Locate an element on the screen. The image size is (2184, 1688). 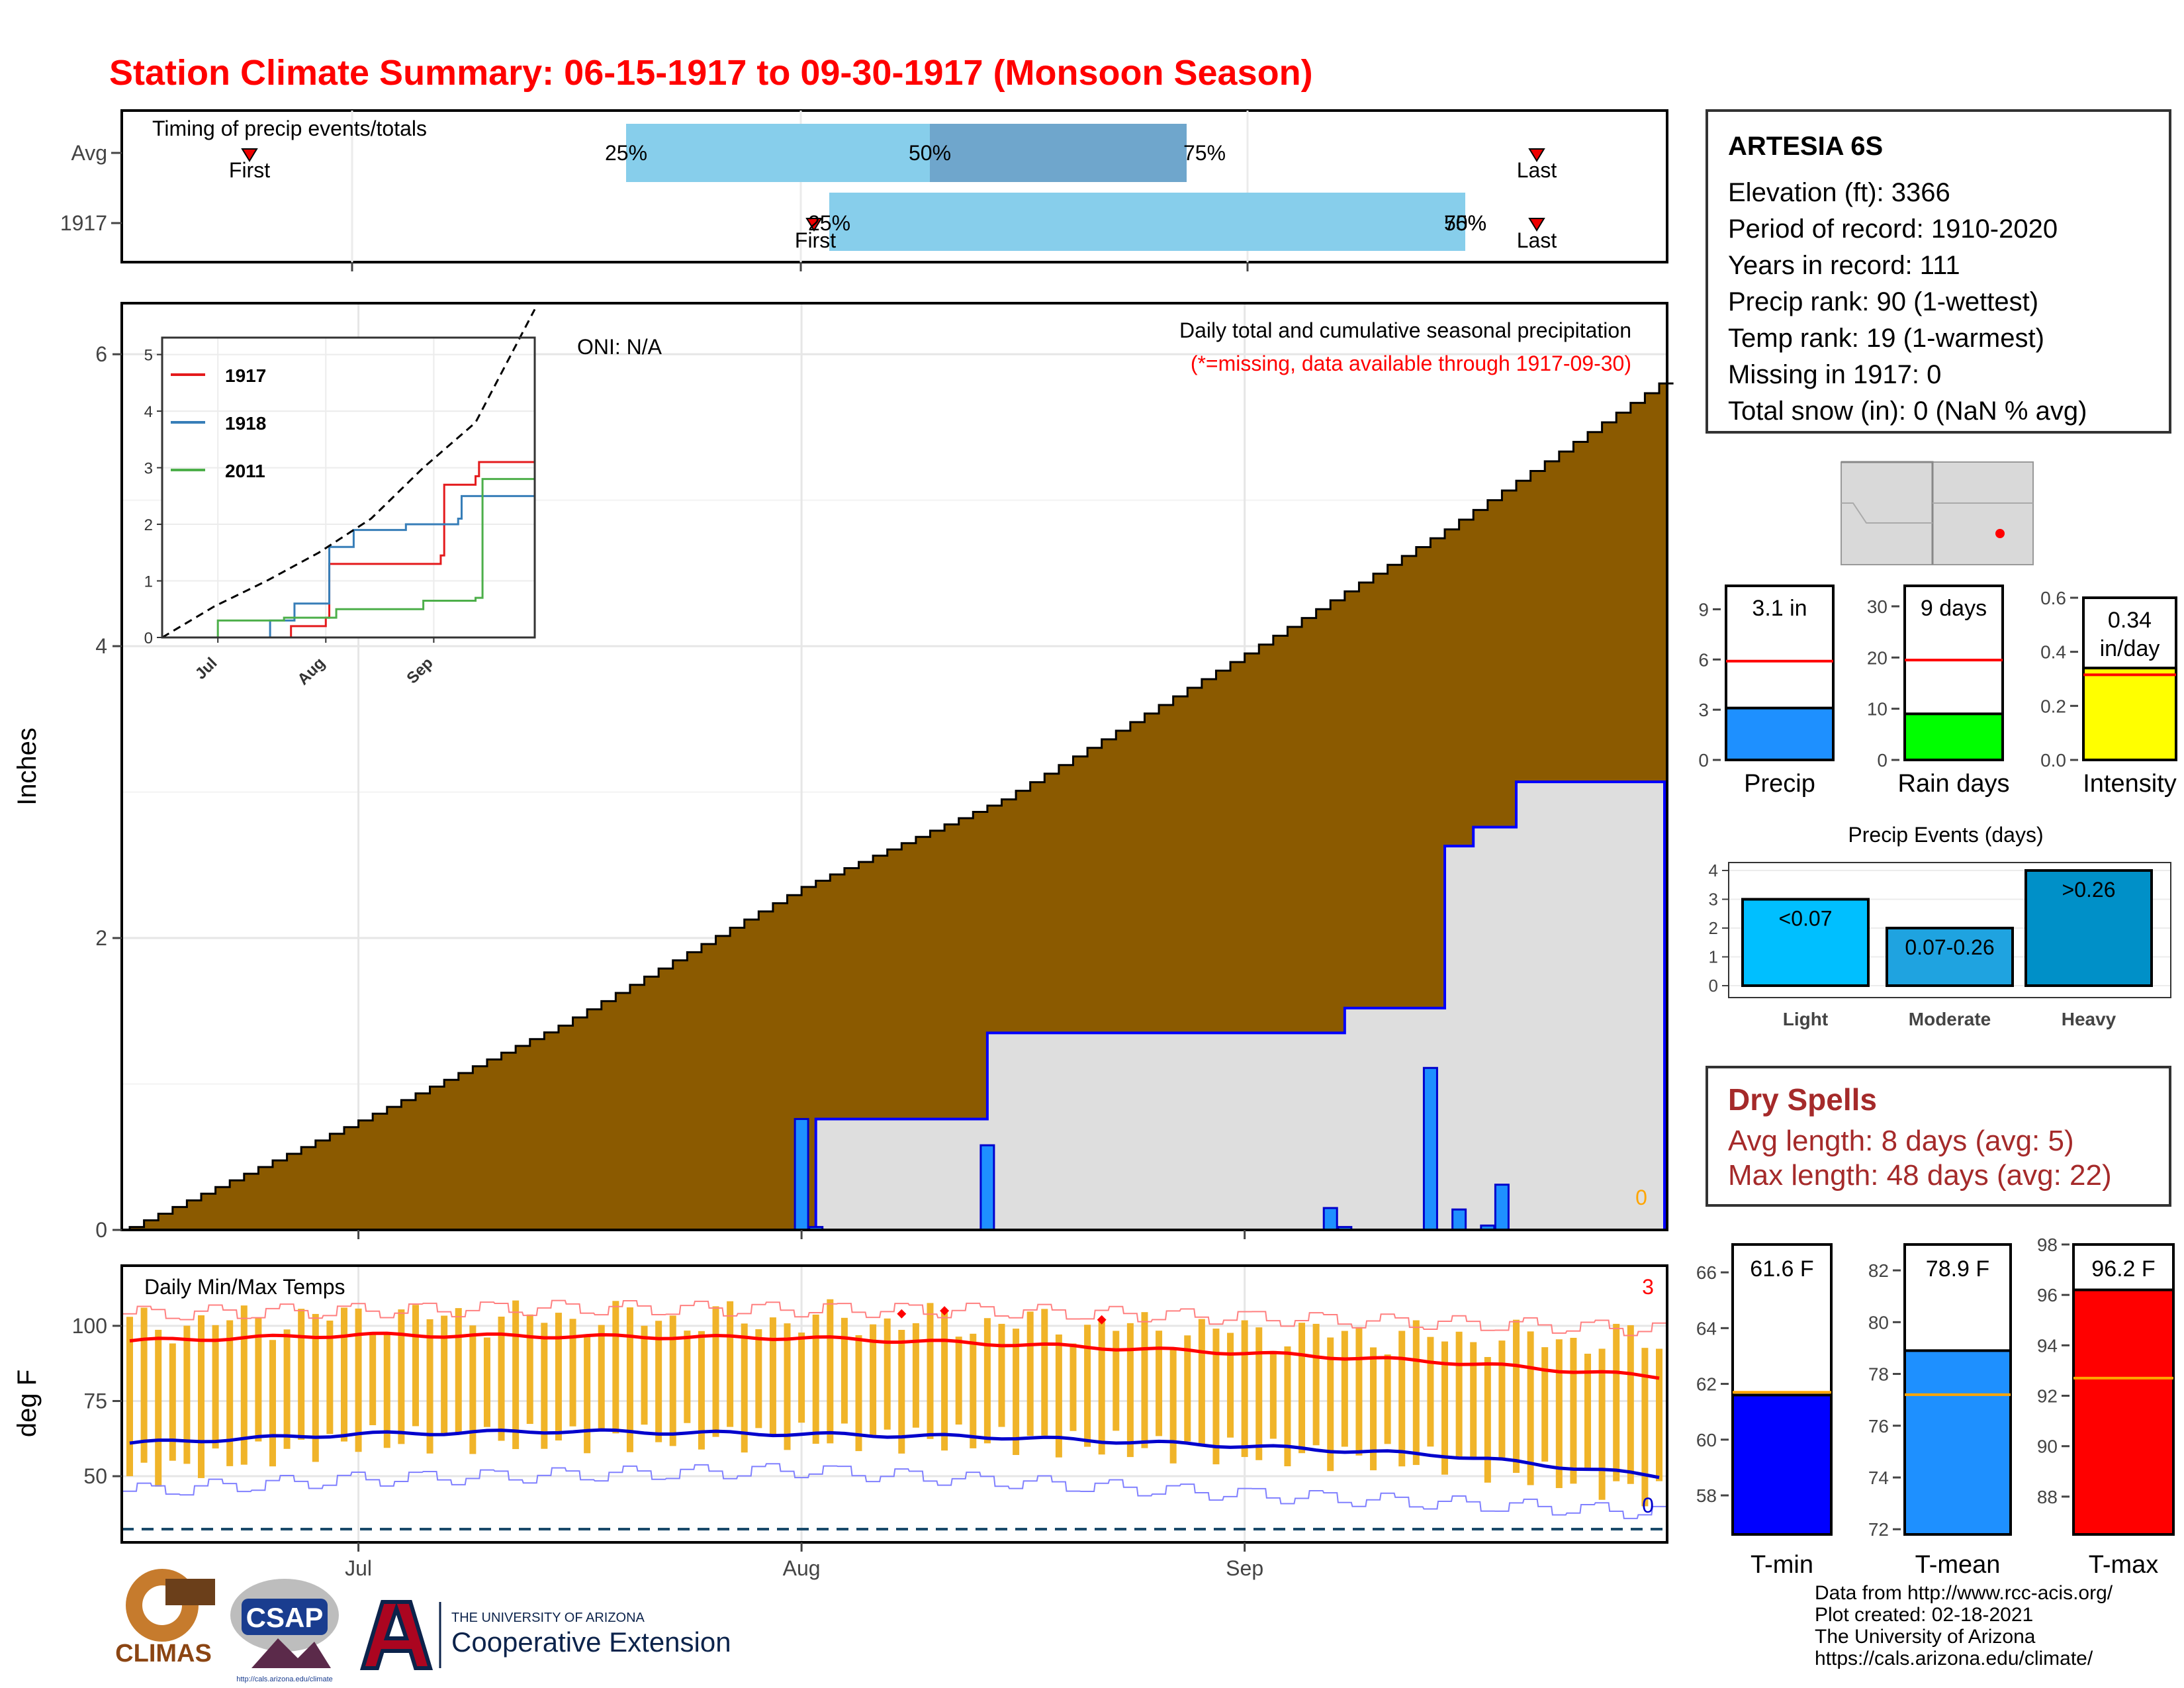
event-bar-label: >0.26 is located at coordinates (2089, 890).